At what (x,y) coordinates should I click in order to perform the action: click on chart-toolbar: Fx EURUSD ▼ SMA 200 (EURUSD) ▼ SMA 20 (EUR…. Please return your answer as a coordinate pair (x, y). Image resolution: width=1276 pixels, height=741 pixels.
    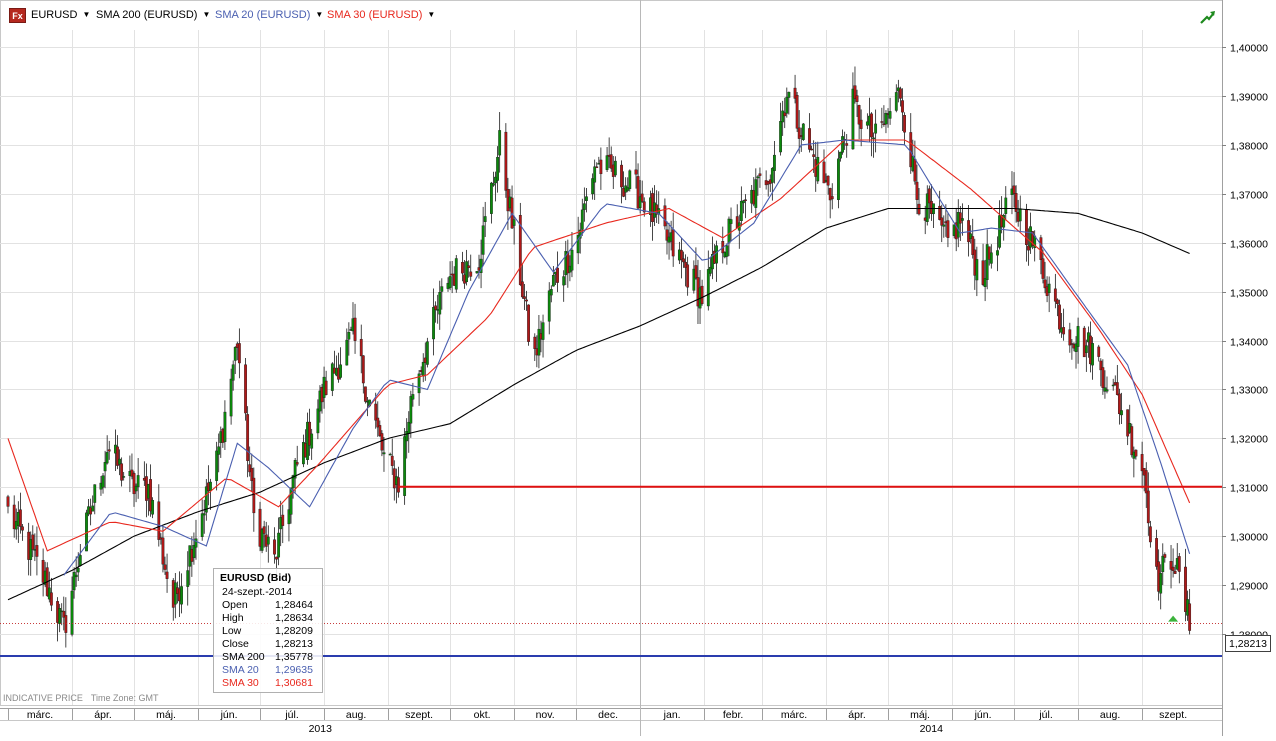
    Looking at the image, I should click on (611, 15).